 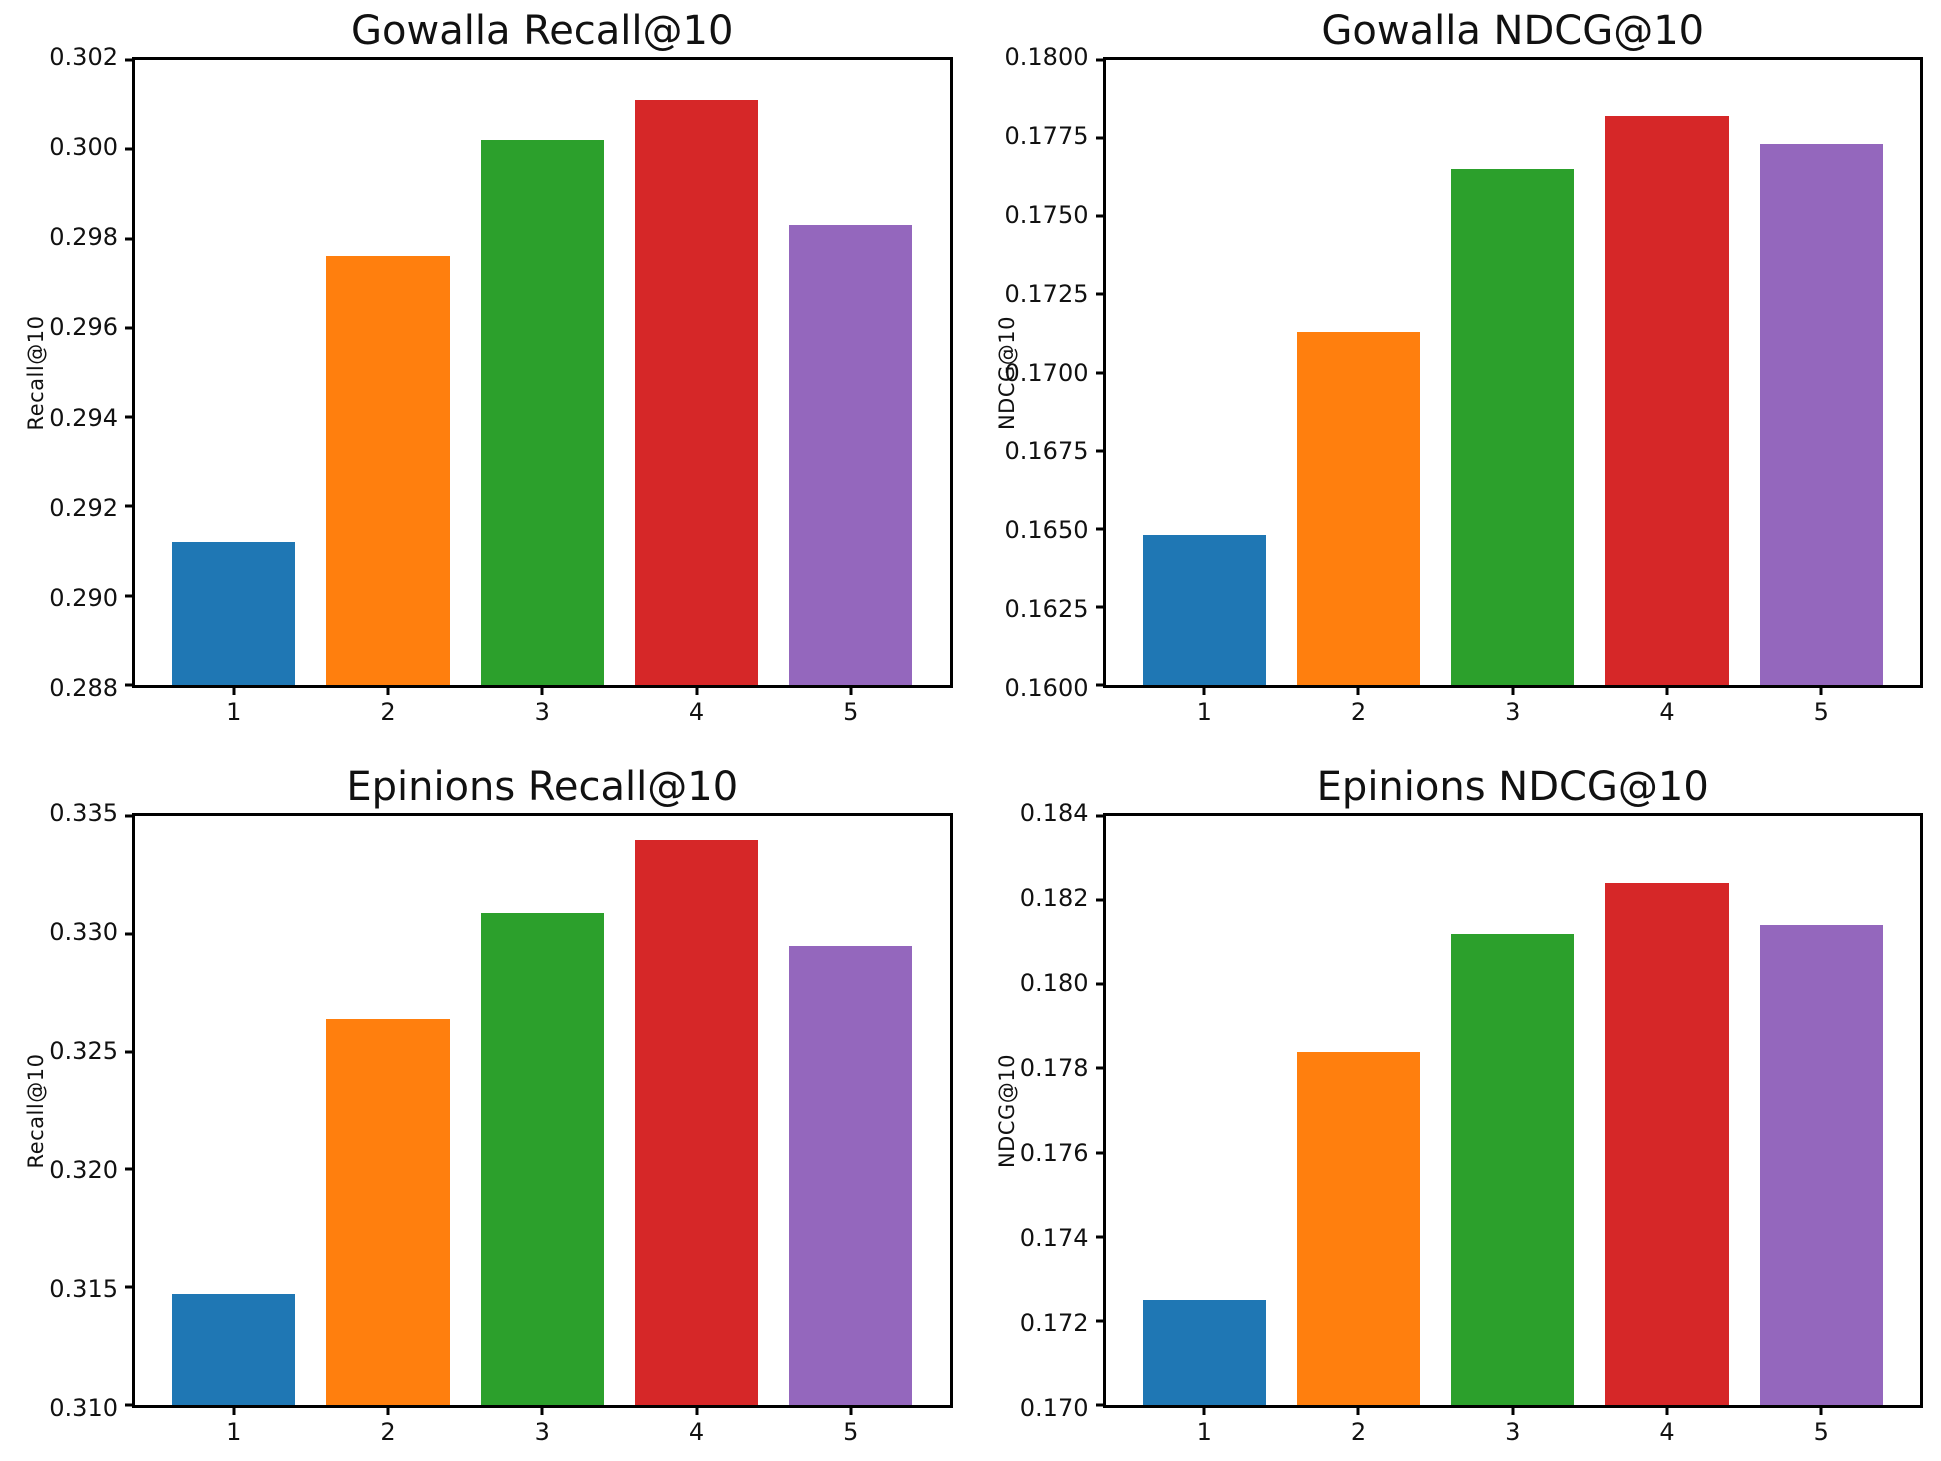 I want to click on y-tick-label: 0.182, so click(x=1054, y=898).